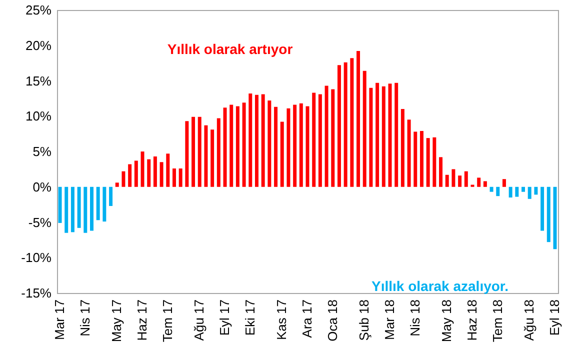  Describe the element at coordinates (167, 321) in the screenshot. I see `x-tick-label: Tem 17` at that location.